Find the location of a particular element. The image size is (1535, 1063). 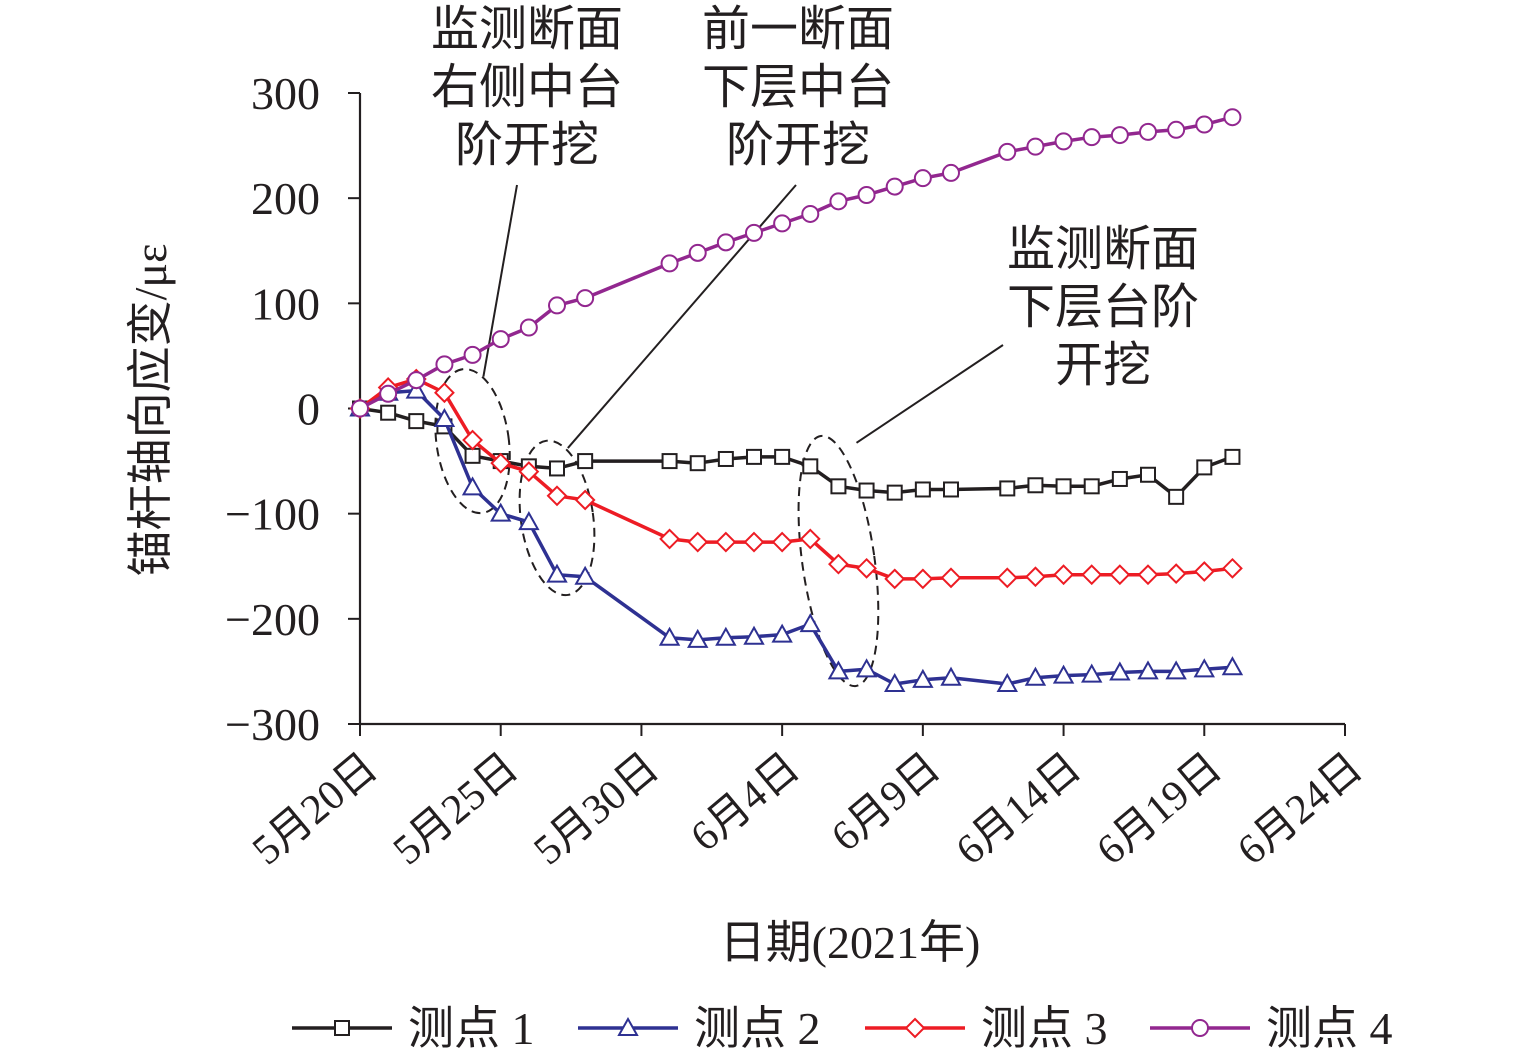

legend-item: 测点 2 is located at coordinates (699, 1028).